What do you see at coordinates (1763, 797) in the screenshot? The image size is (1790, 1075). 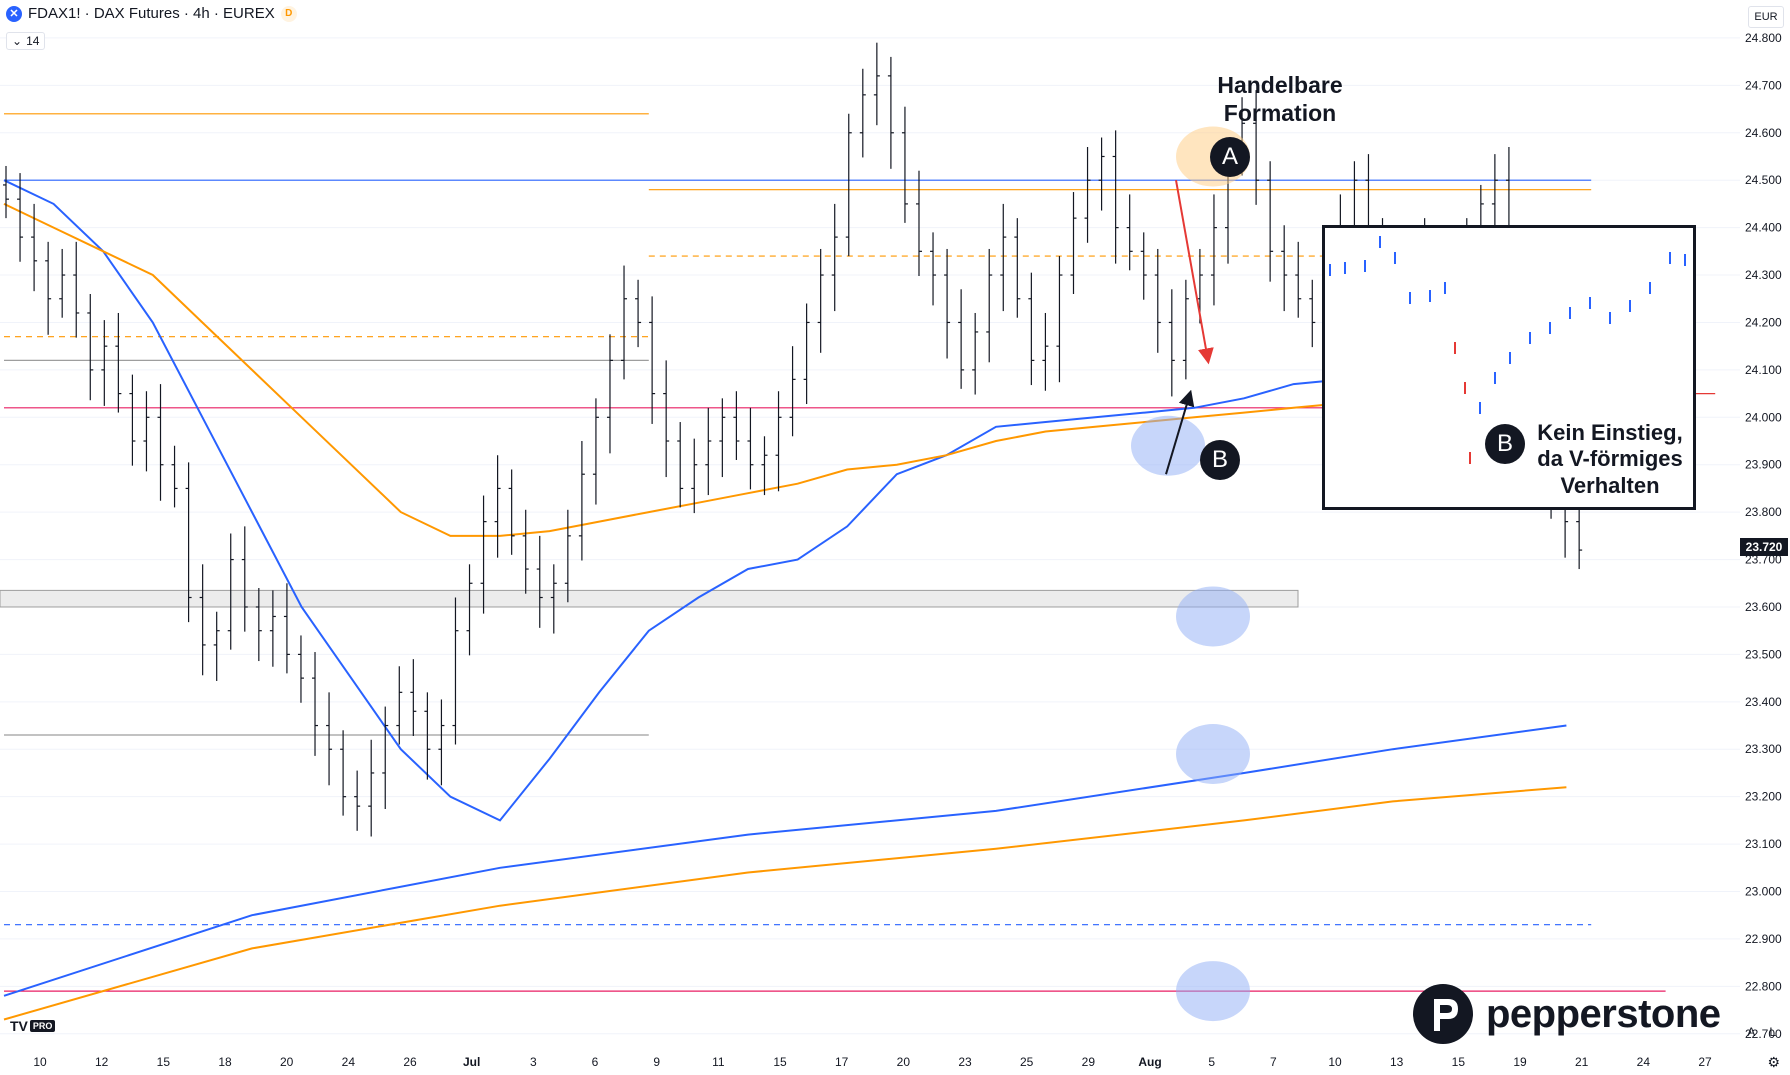 I see `price-tick-label: 23.200` at bounding box center [1763, 797].